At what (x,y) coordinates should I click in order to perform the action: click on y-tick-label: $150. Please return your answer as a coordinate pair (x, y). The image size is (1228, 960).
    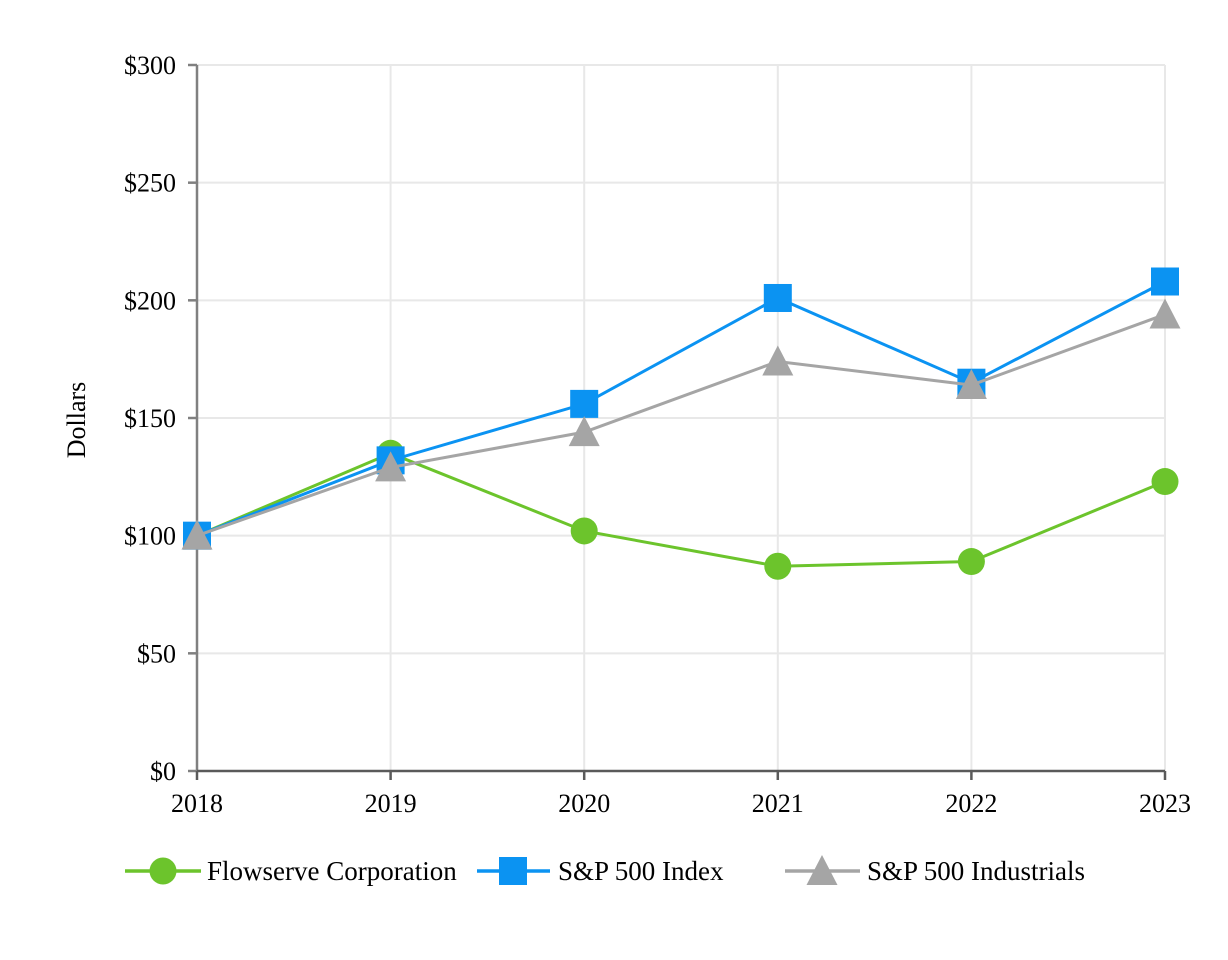
    Looking at the image, I should click on (150, 418).